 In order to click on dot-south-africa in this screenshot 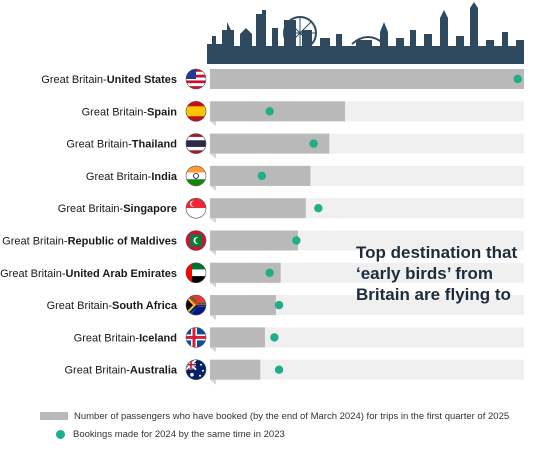, I will do `click(279, 305)`.